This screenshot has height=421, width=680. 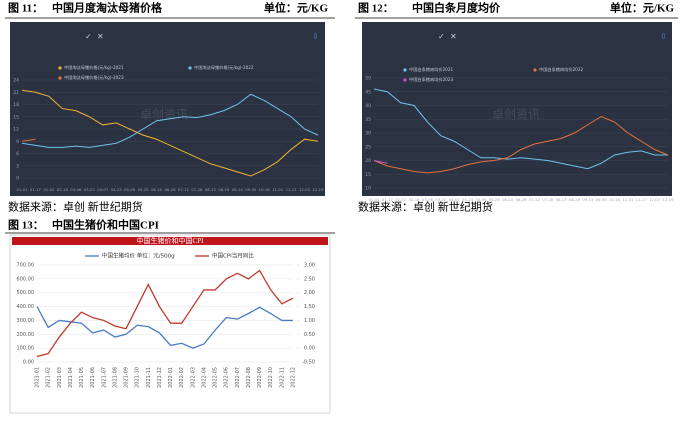 What do you see at coordinates (160, 377) in the screenshot?
I see `x-tick-label: 2021-12` at bounding box center [160, 377].